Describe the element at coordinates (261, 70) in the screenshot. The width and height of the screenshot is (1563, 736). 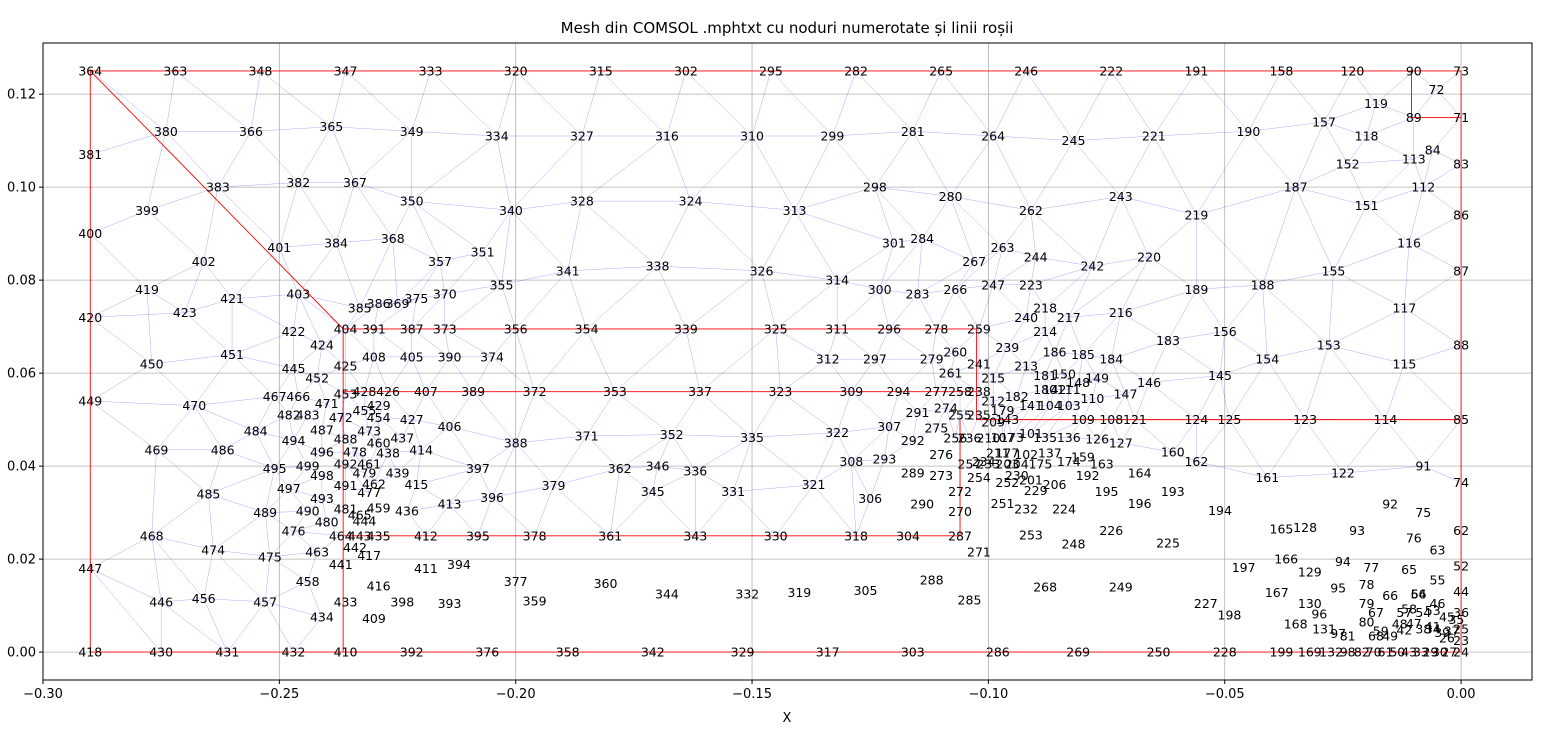
I see `node-label: 348` at that location.